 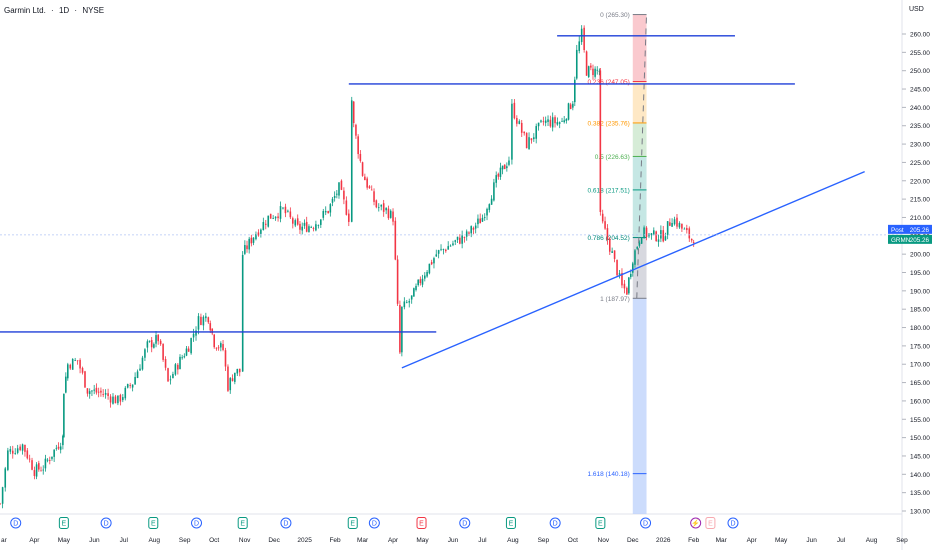 I want to click on event-marker-S: ⚡, so click(x=696, y=523).